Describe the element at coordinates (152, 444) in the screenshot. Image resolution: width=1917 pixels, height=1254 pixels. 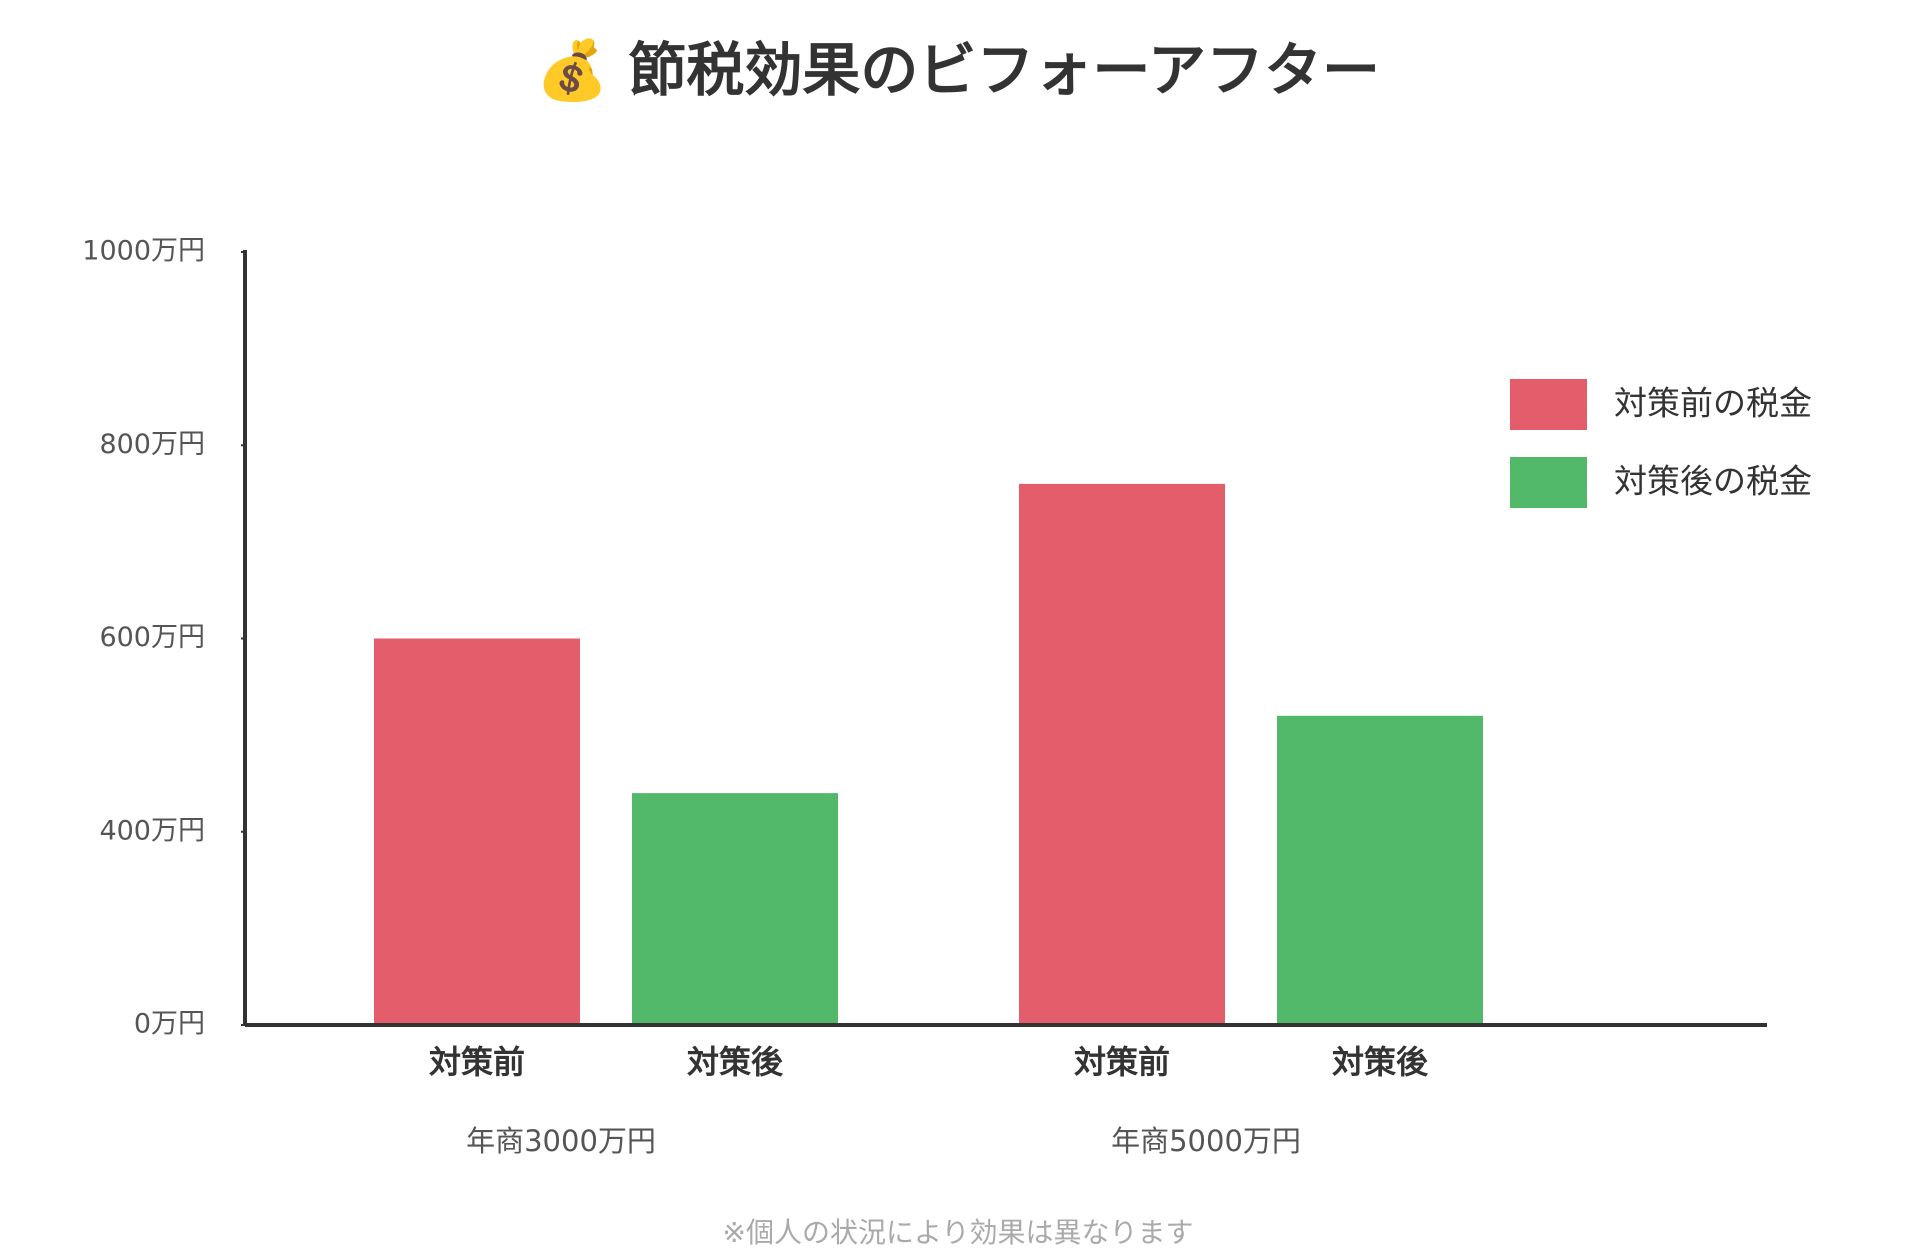
I see `y-tick-label: 800万円` at that location.